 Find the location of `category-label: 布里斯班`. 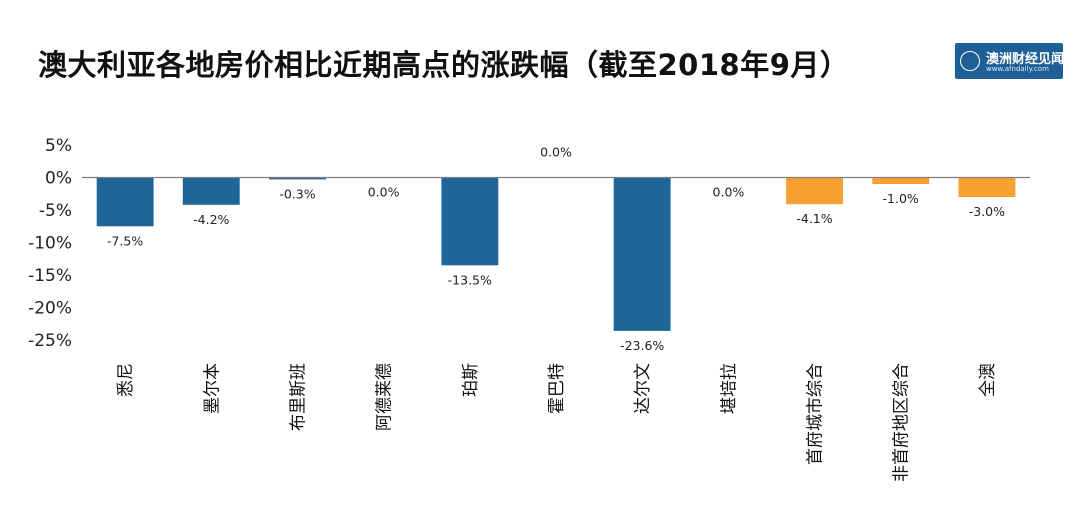

category-label: 布里斯班 is located at coordinates (299, 397).